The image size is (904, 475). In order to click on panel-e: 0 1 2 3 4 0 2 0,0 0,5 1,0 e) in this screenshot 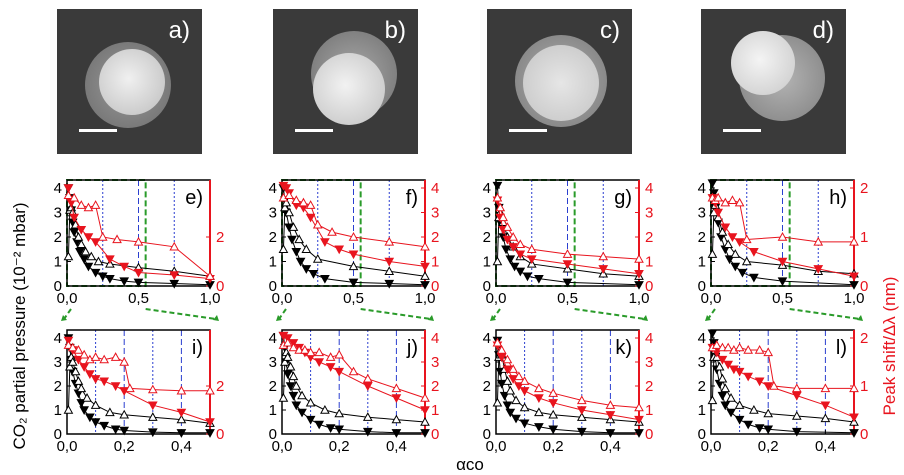, I will do `click(139, 250)`.